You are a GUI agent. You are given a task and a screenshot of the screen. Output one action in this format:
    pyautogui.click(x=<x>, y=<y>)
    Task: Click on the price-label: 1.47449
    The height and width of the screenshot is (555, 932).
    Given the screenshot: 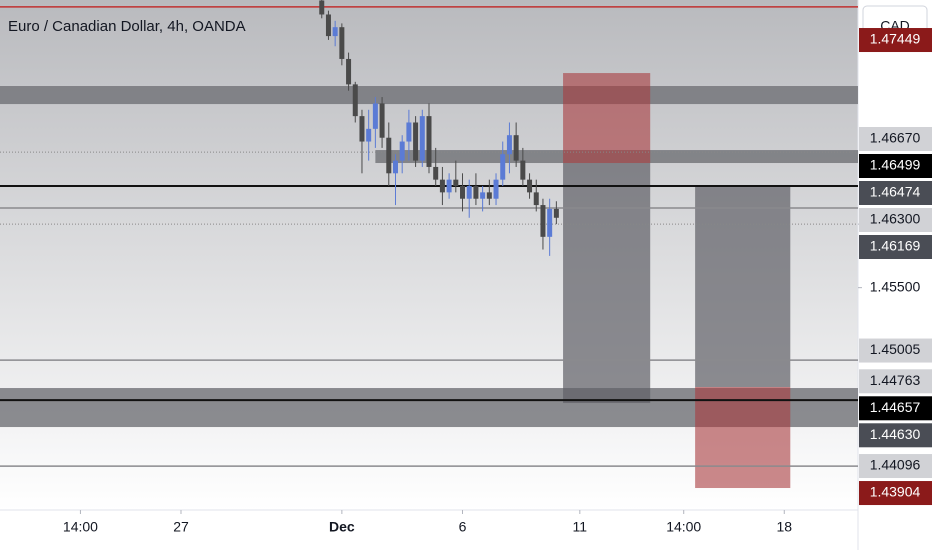 What is the action you would take?
    pyautogui.click(x=895, y=39)
    